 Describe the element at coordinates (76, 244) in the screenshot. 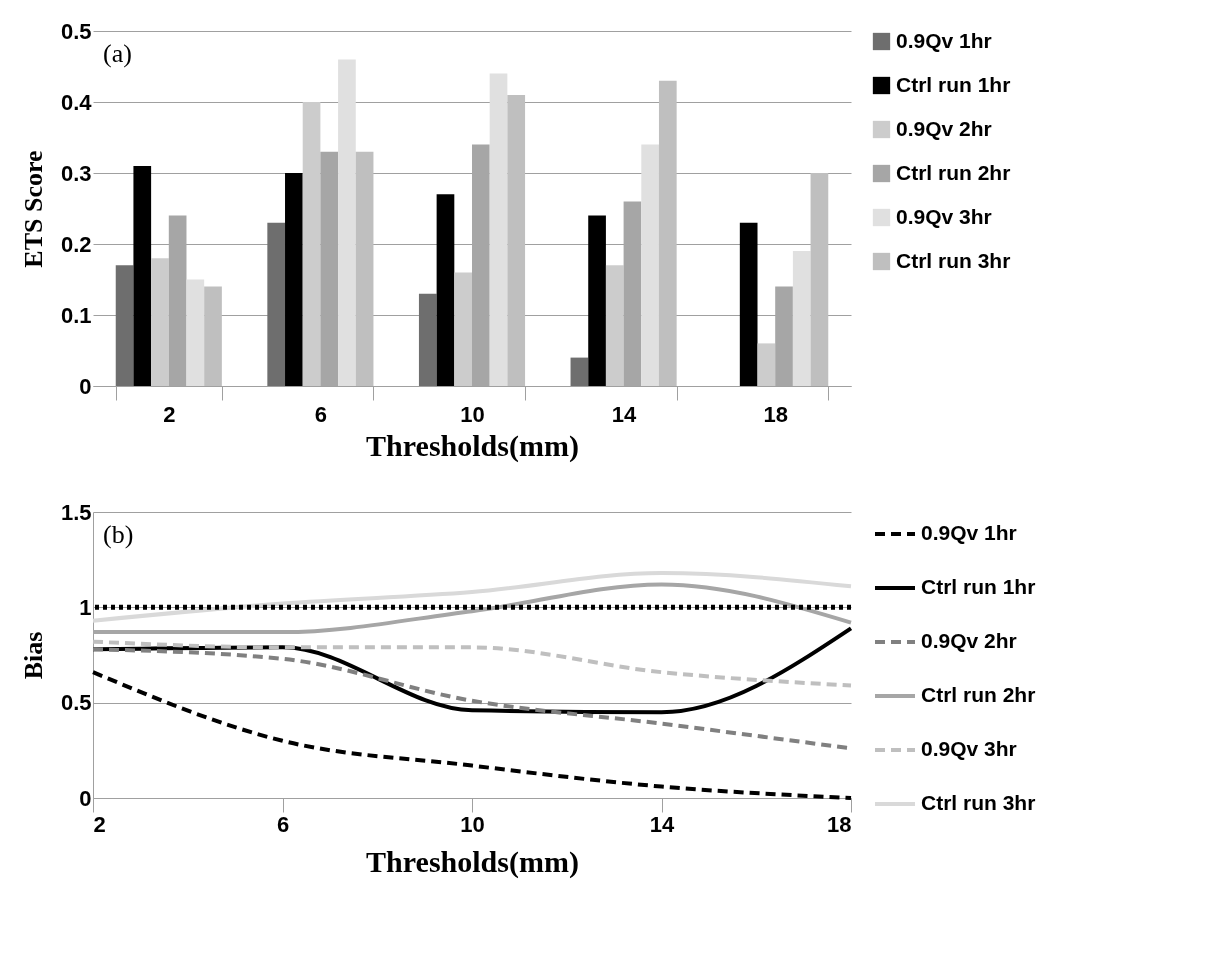

I see `y-tick-label: 0.2` at that location.